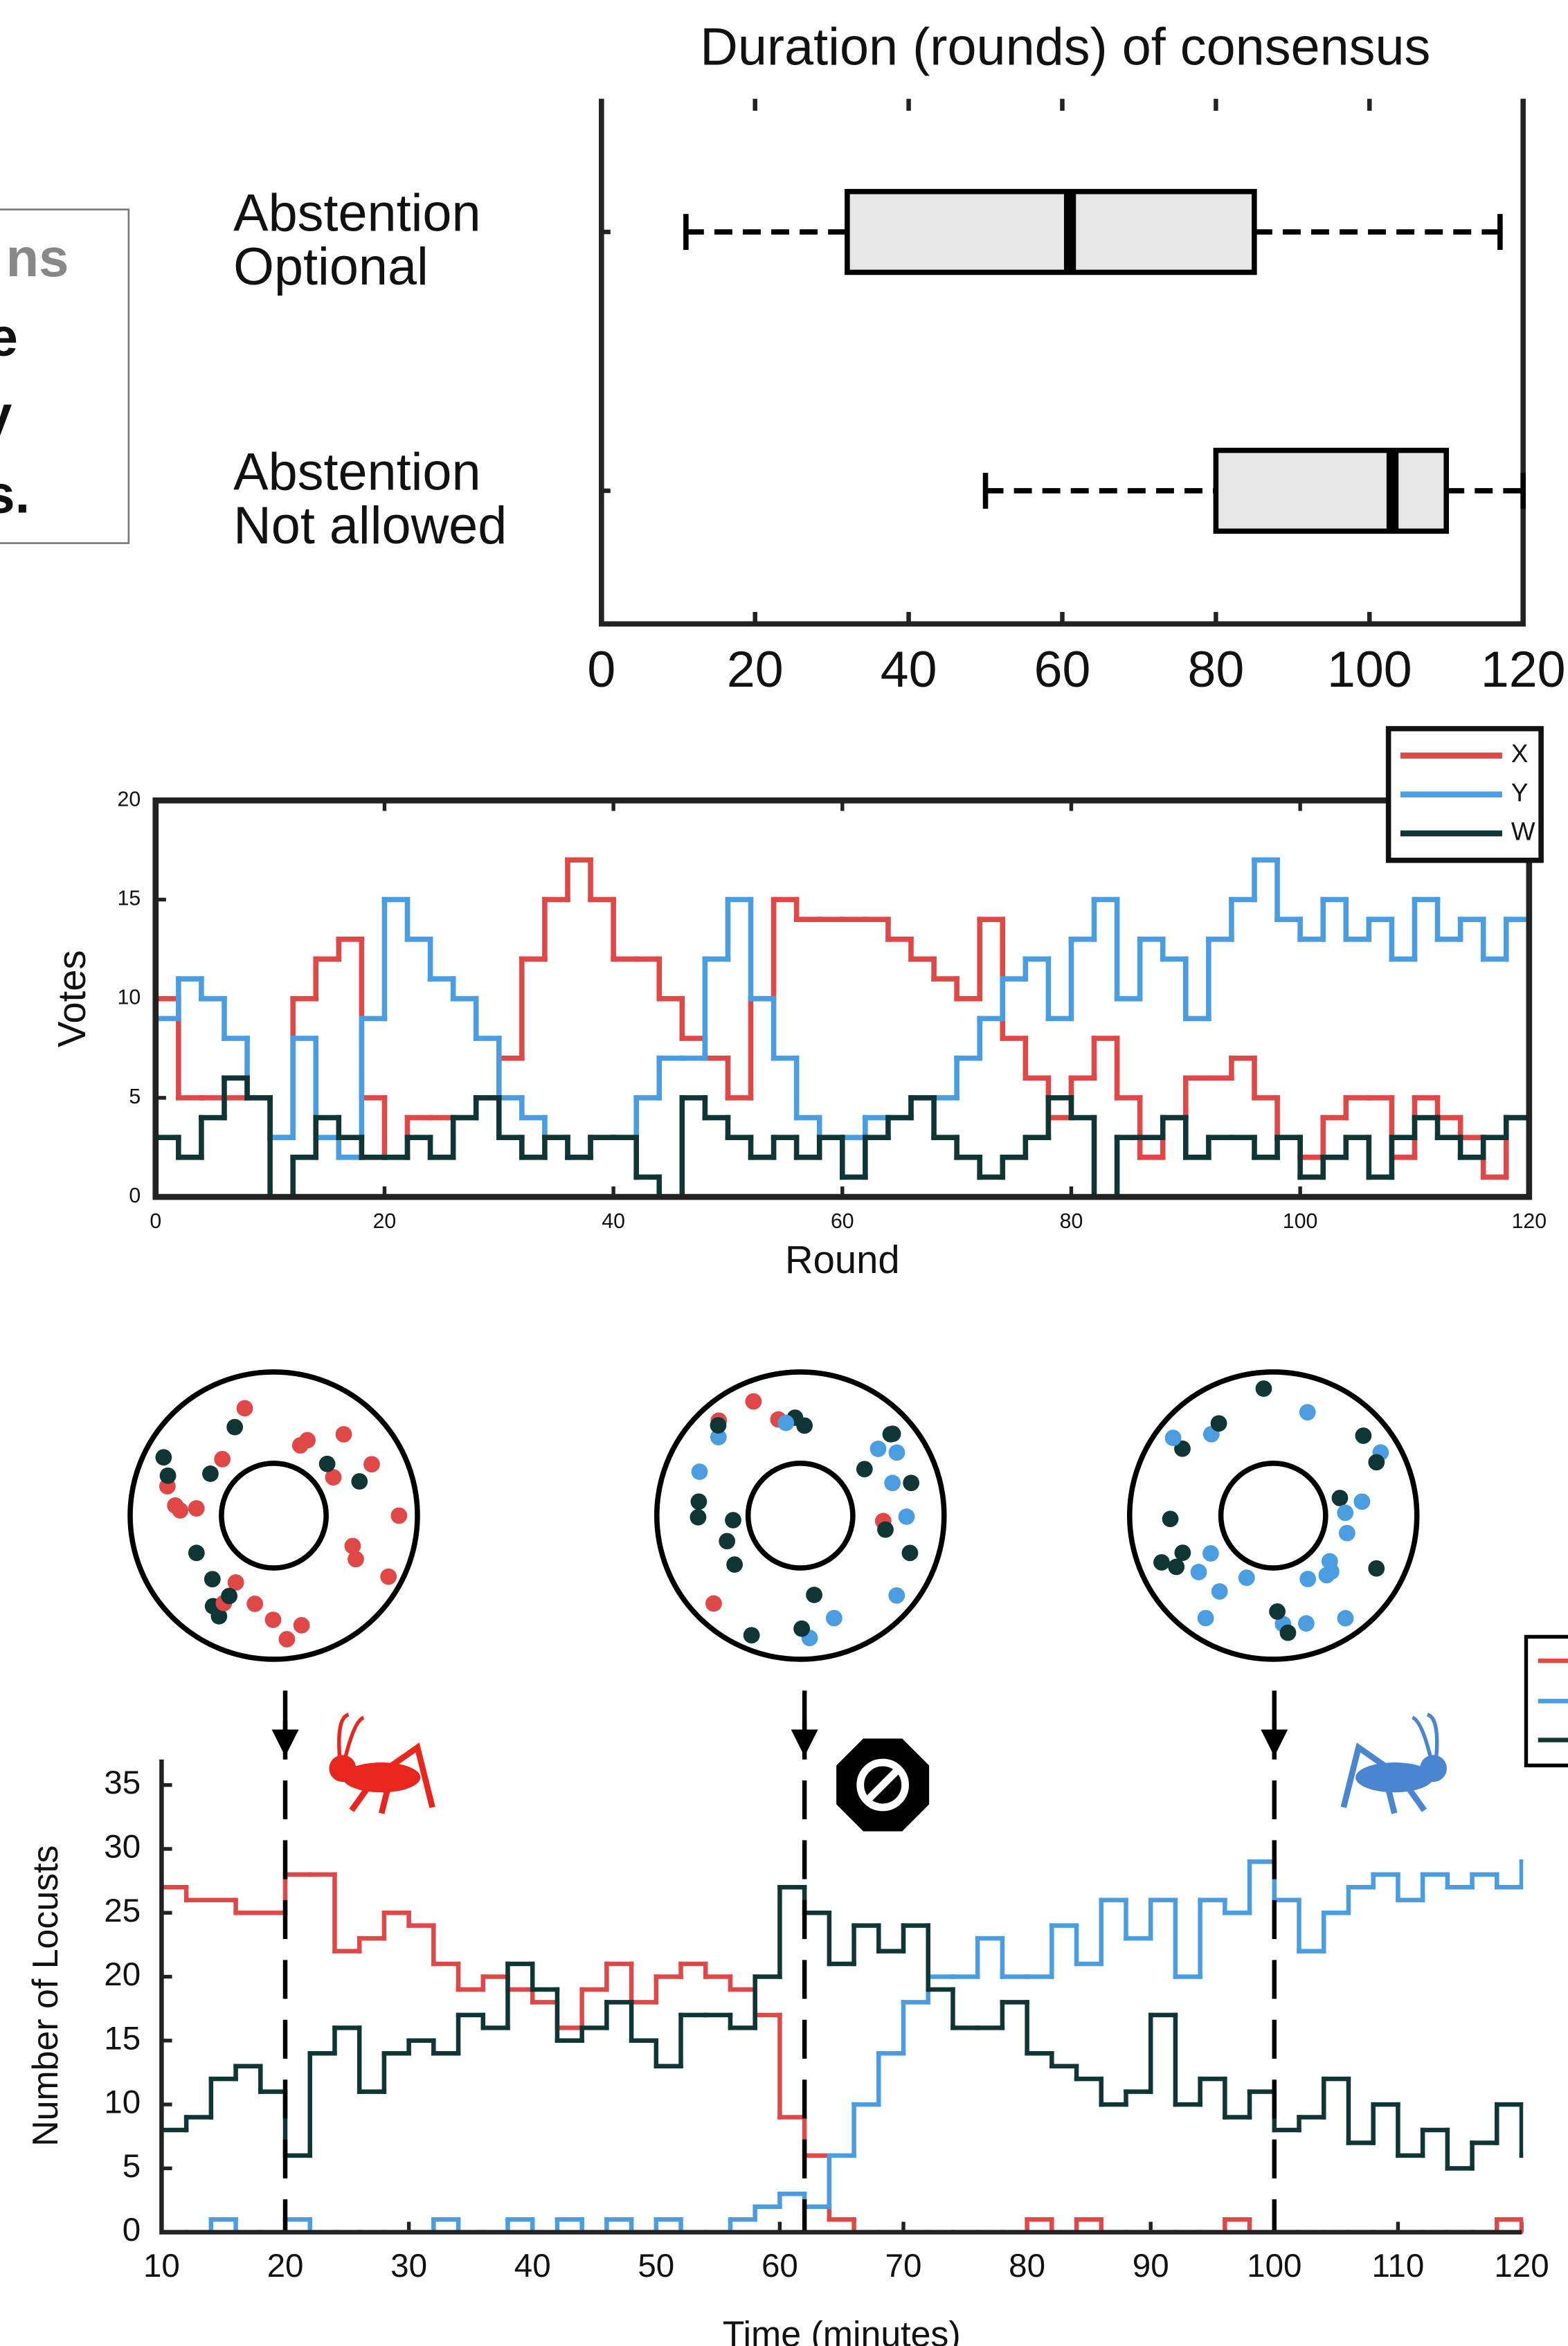 The image size is (1568, 2346). I want to click on event-arrow-head, so click(804, 1743).